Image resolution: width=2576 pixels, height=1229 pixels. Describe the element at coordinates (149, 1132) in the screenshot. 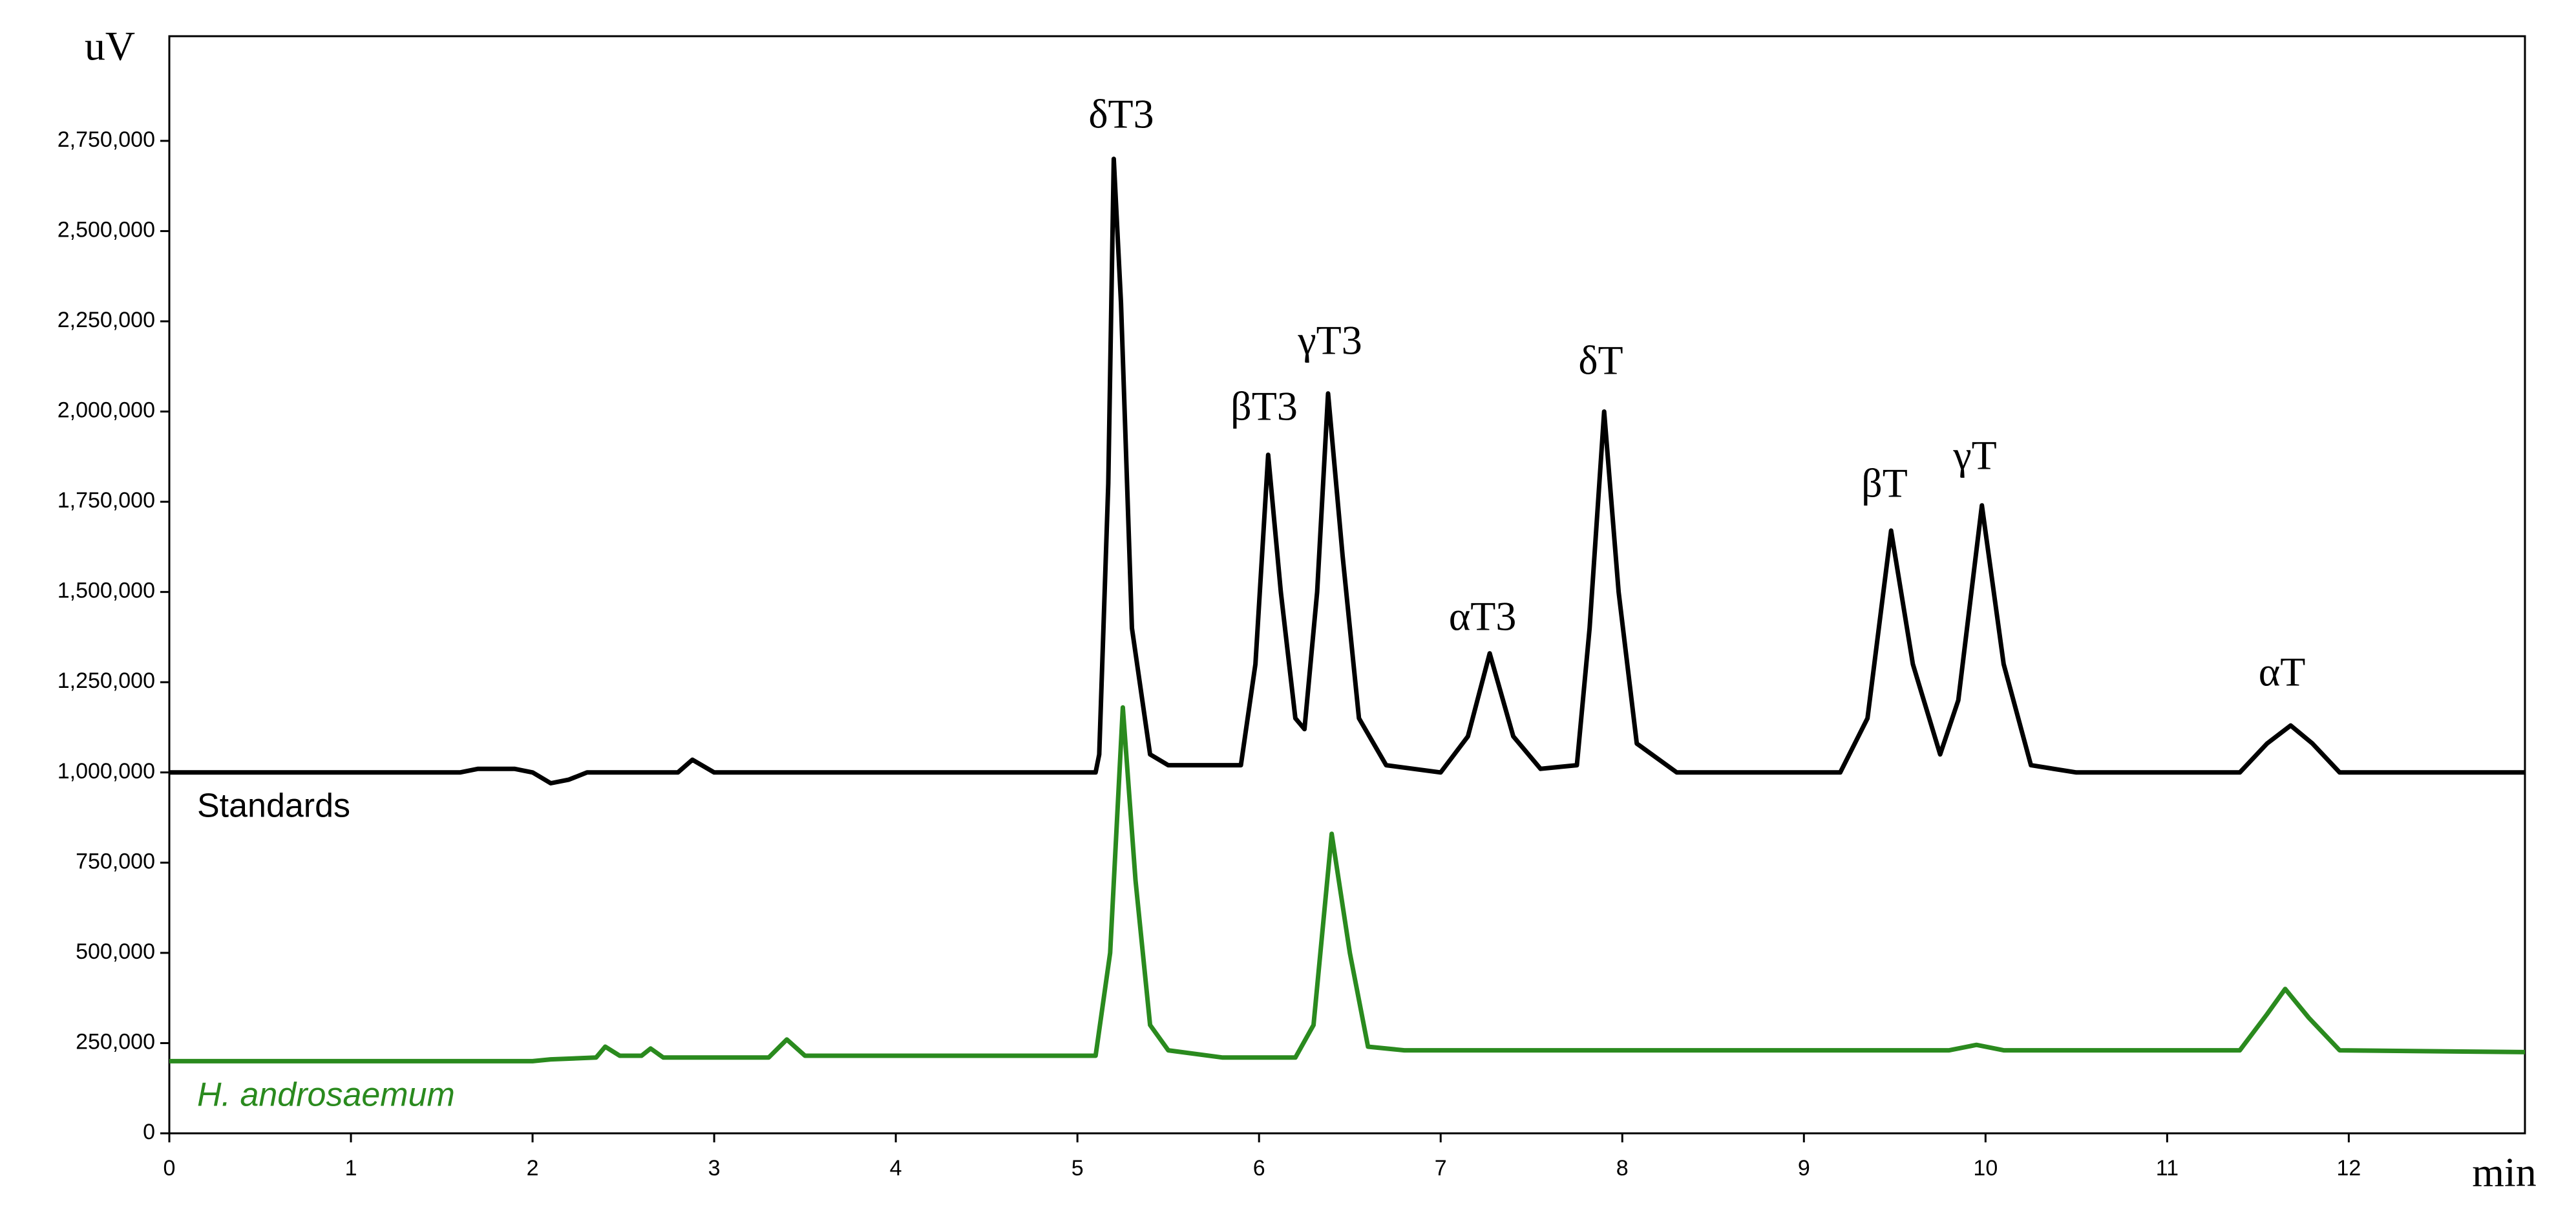

I see `y-tick-label: 0` at that location.